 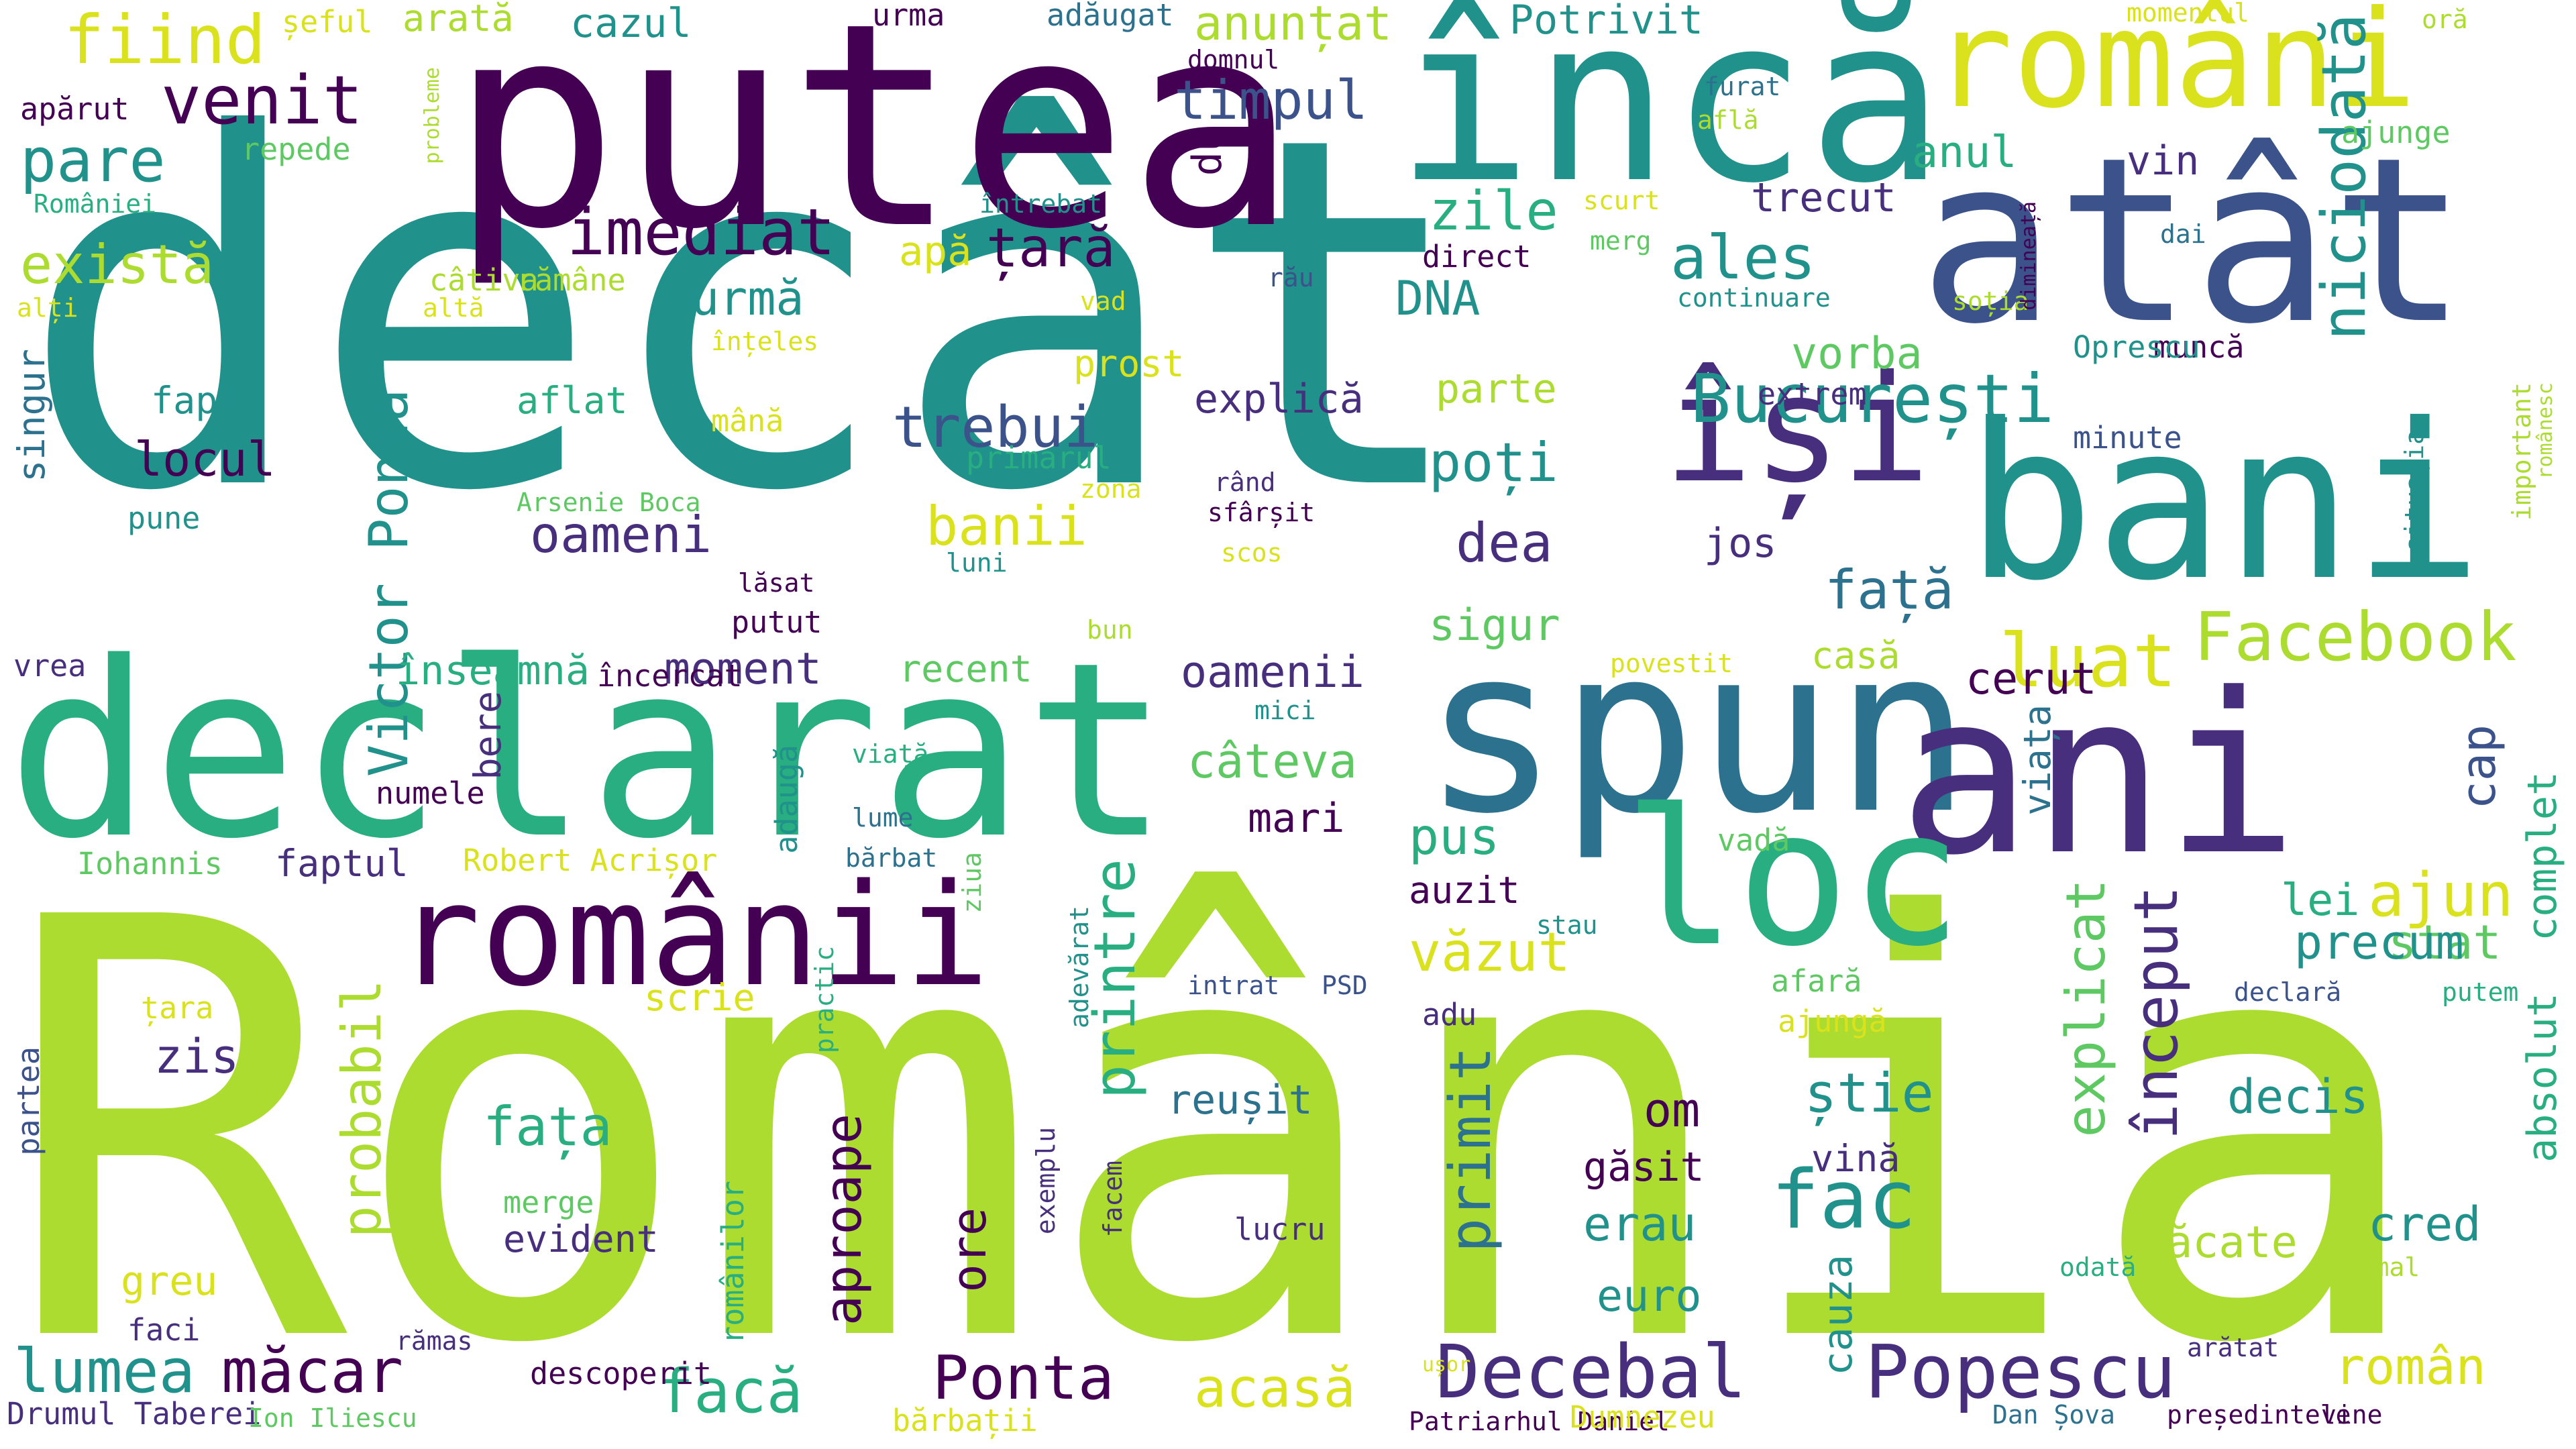 I want to click on word: faci, so click(x=164, y=1330).